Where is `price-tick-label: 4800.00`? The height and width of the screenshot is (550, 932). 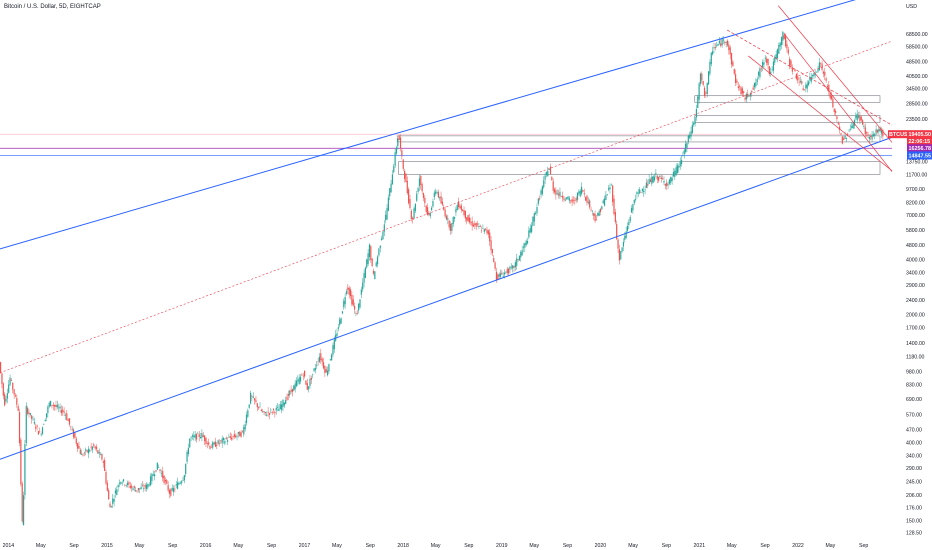
price-tick-label: 4800.00 is located at coordinates (915, 246).